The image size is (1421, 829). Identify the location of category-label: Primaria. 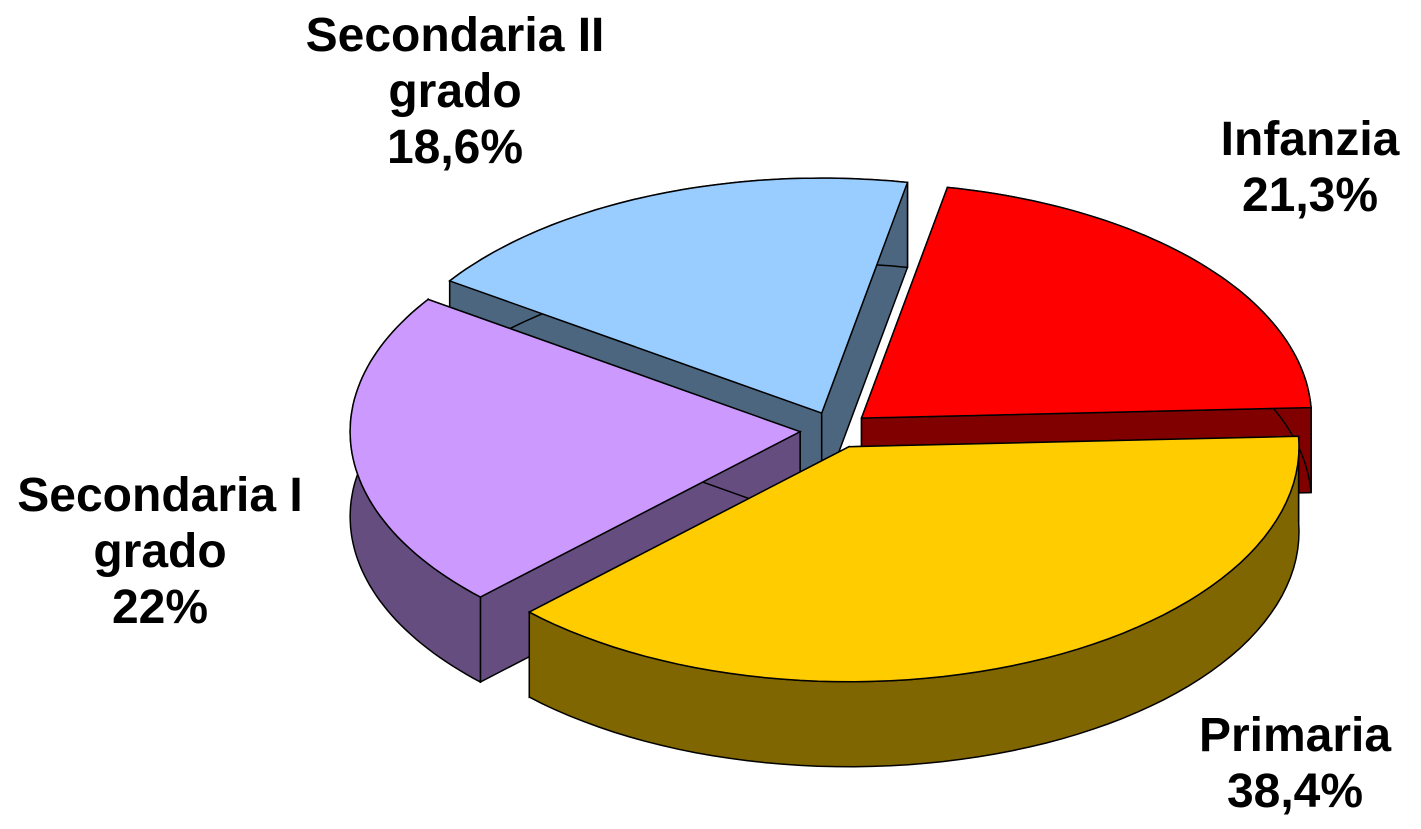
(1295, 735).